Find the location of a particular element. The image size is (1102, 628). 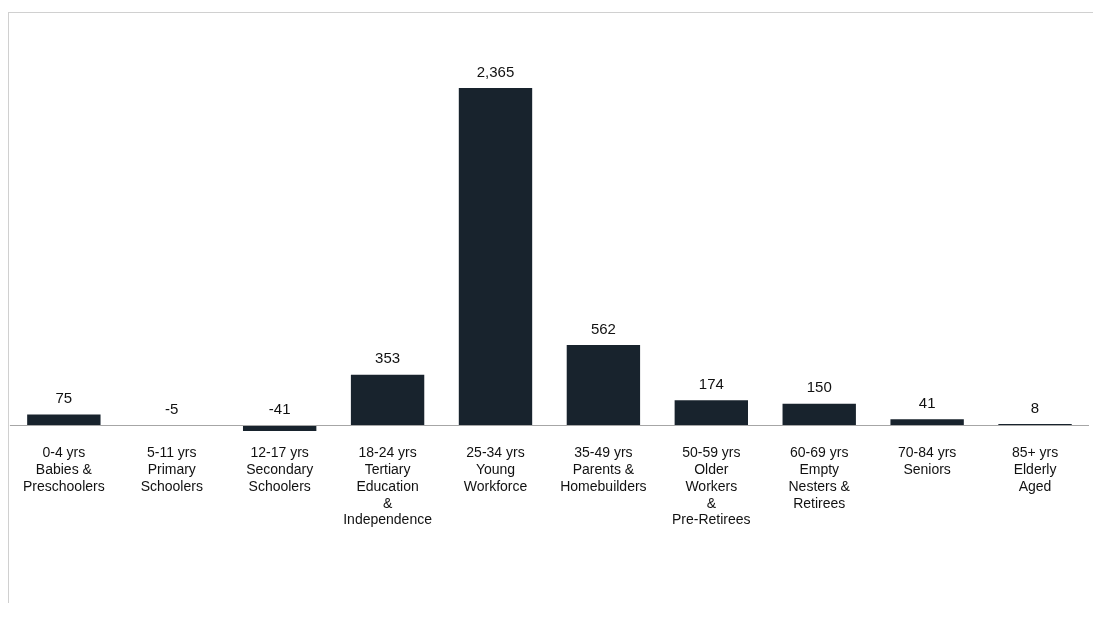

x-tick-label: 12-17 yrs Secondary Schoolers is located at coordinates (280, 469).